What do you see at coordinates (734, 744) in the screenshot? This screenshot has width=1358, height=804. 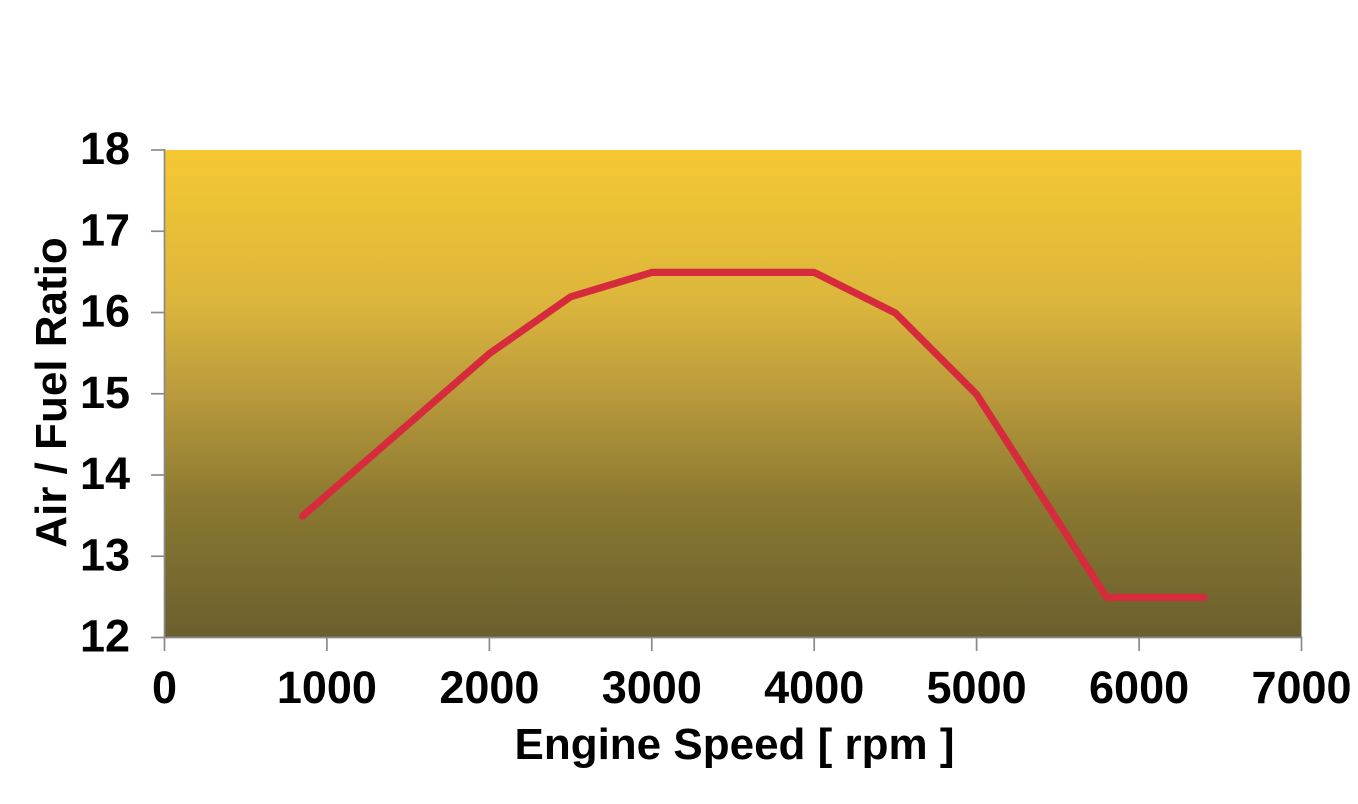 I see `svg-text: Engine Speed [ rpm ]` at bounding box center [734, 744].